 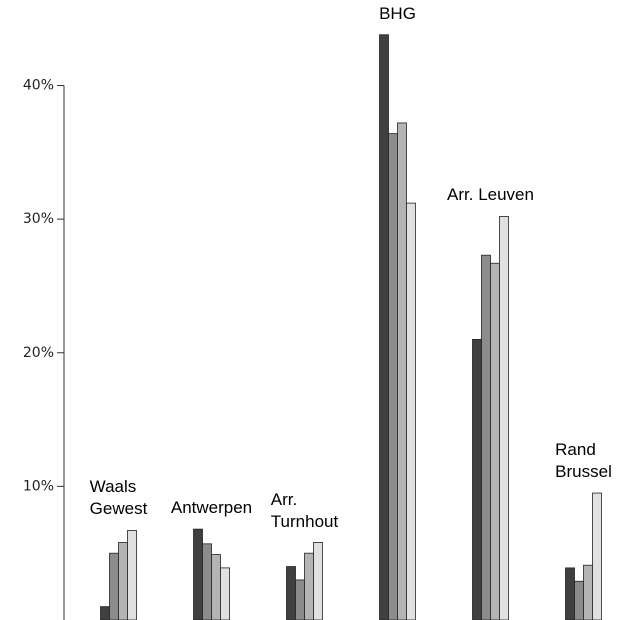 I want to click on y-tick-label: 40%, so click(x=38, y=86).